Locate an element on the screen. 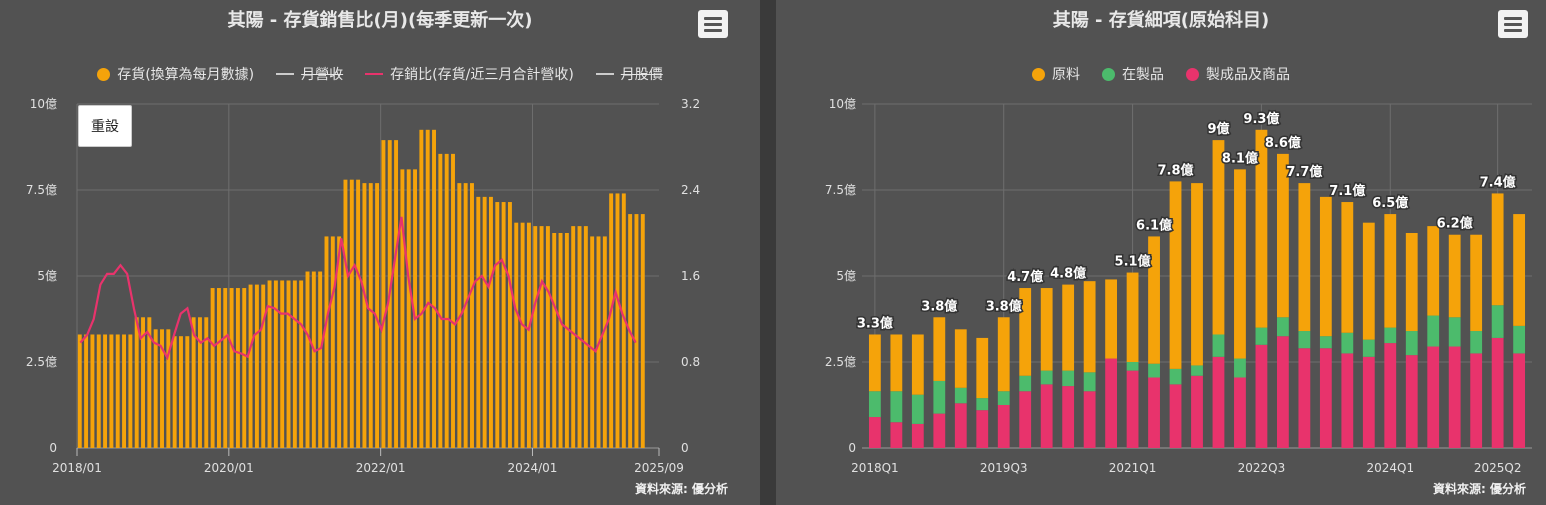 The image size is (1546, 505). legend-label: 原料 is located at coordinates (1066, 75).